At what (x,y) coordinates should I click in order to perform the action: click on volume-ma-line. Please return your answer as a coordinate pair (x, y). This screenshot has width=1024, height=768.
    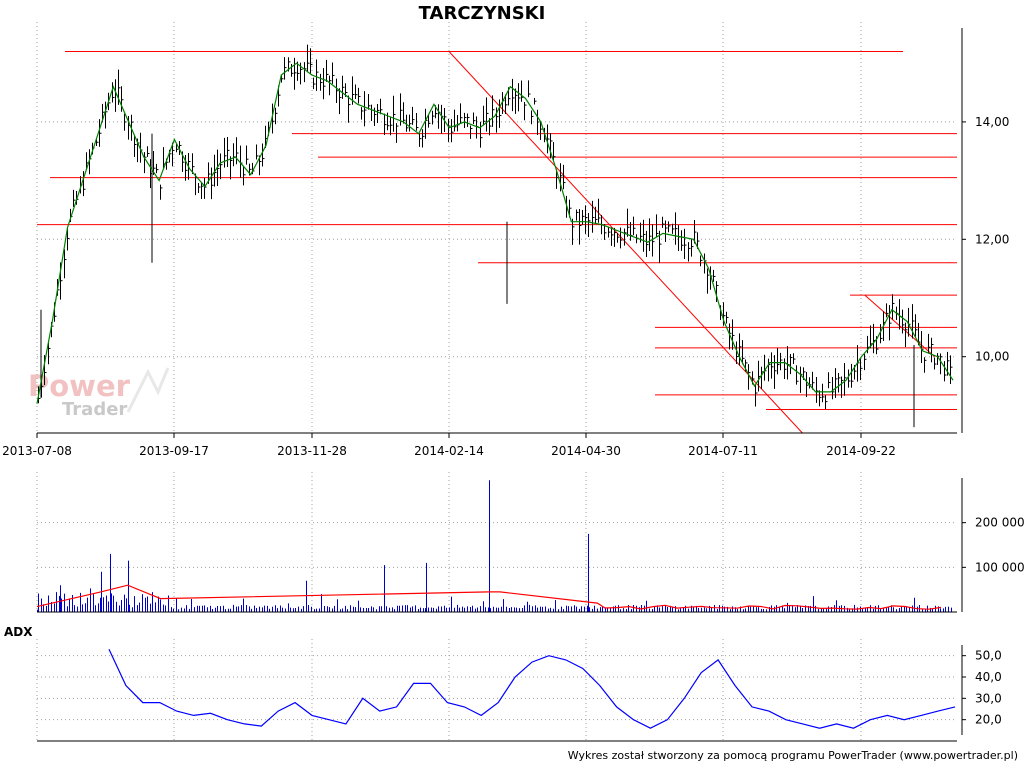
    Looking at the image, I should click on (489, 597).